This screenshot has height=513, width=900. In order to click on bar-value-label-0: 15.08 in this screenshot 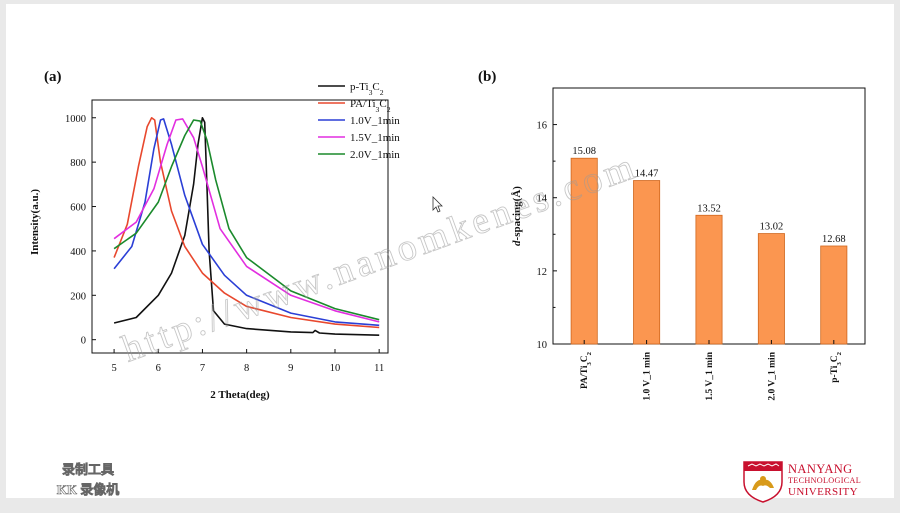, I will do `click(584, 151)`.